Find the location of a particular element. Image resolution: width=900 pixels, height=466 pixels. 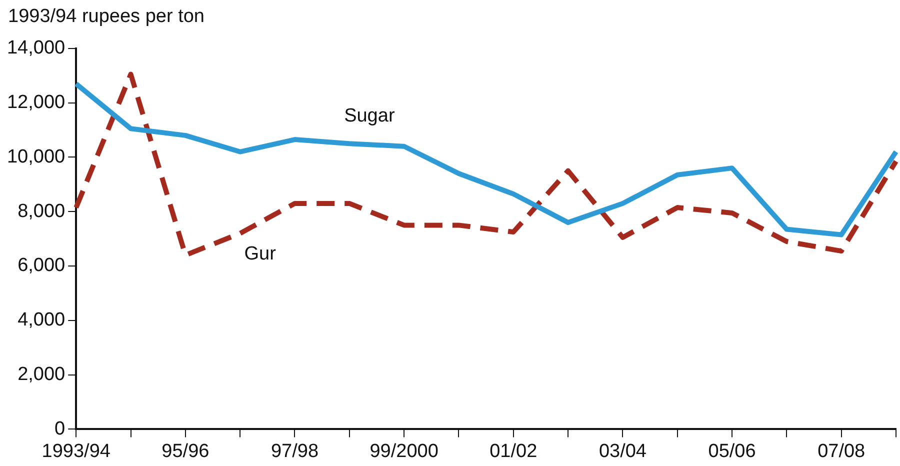

x-tick-label: 05/06 is located at coordinates (732, 451).